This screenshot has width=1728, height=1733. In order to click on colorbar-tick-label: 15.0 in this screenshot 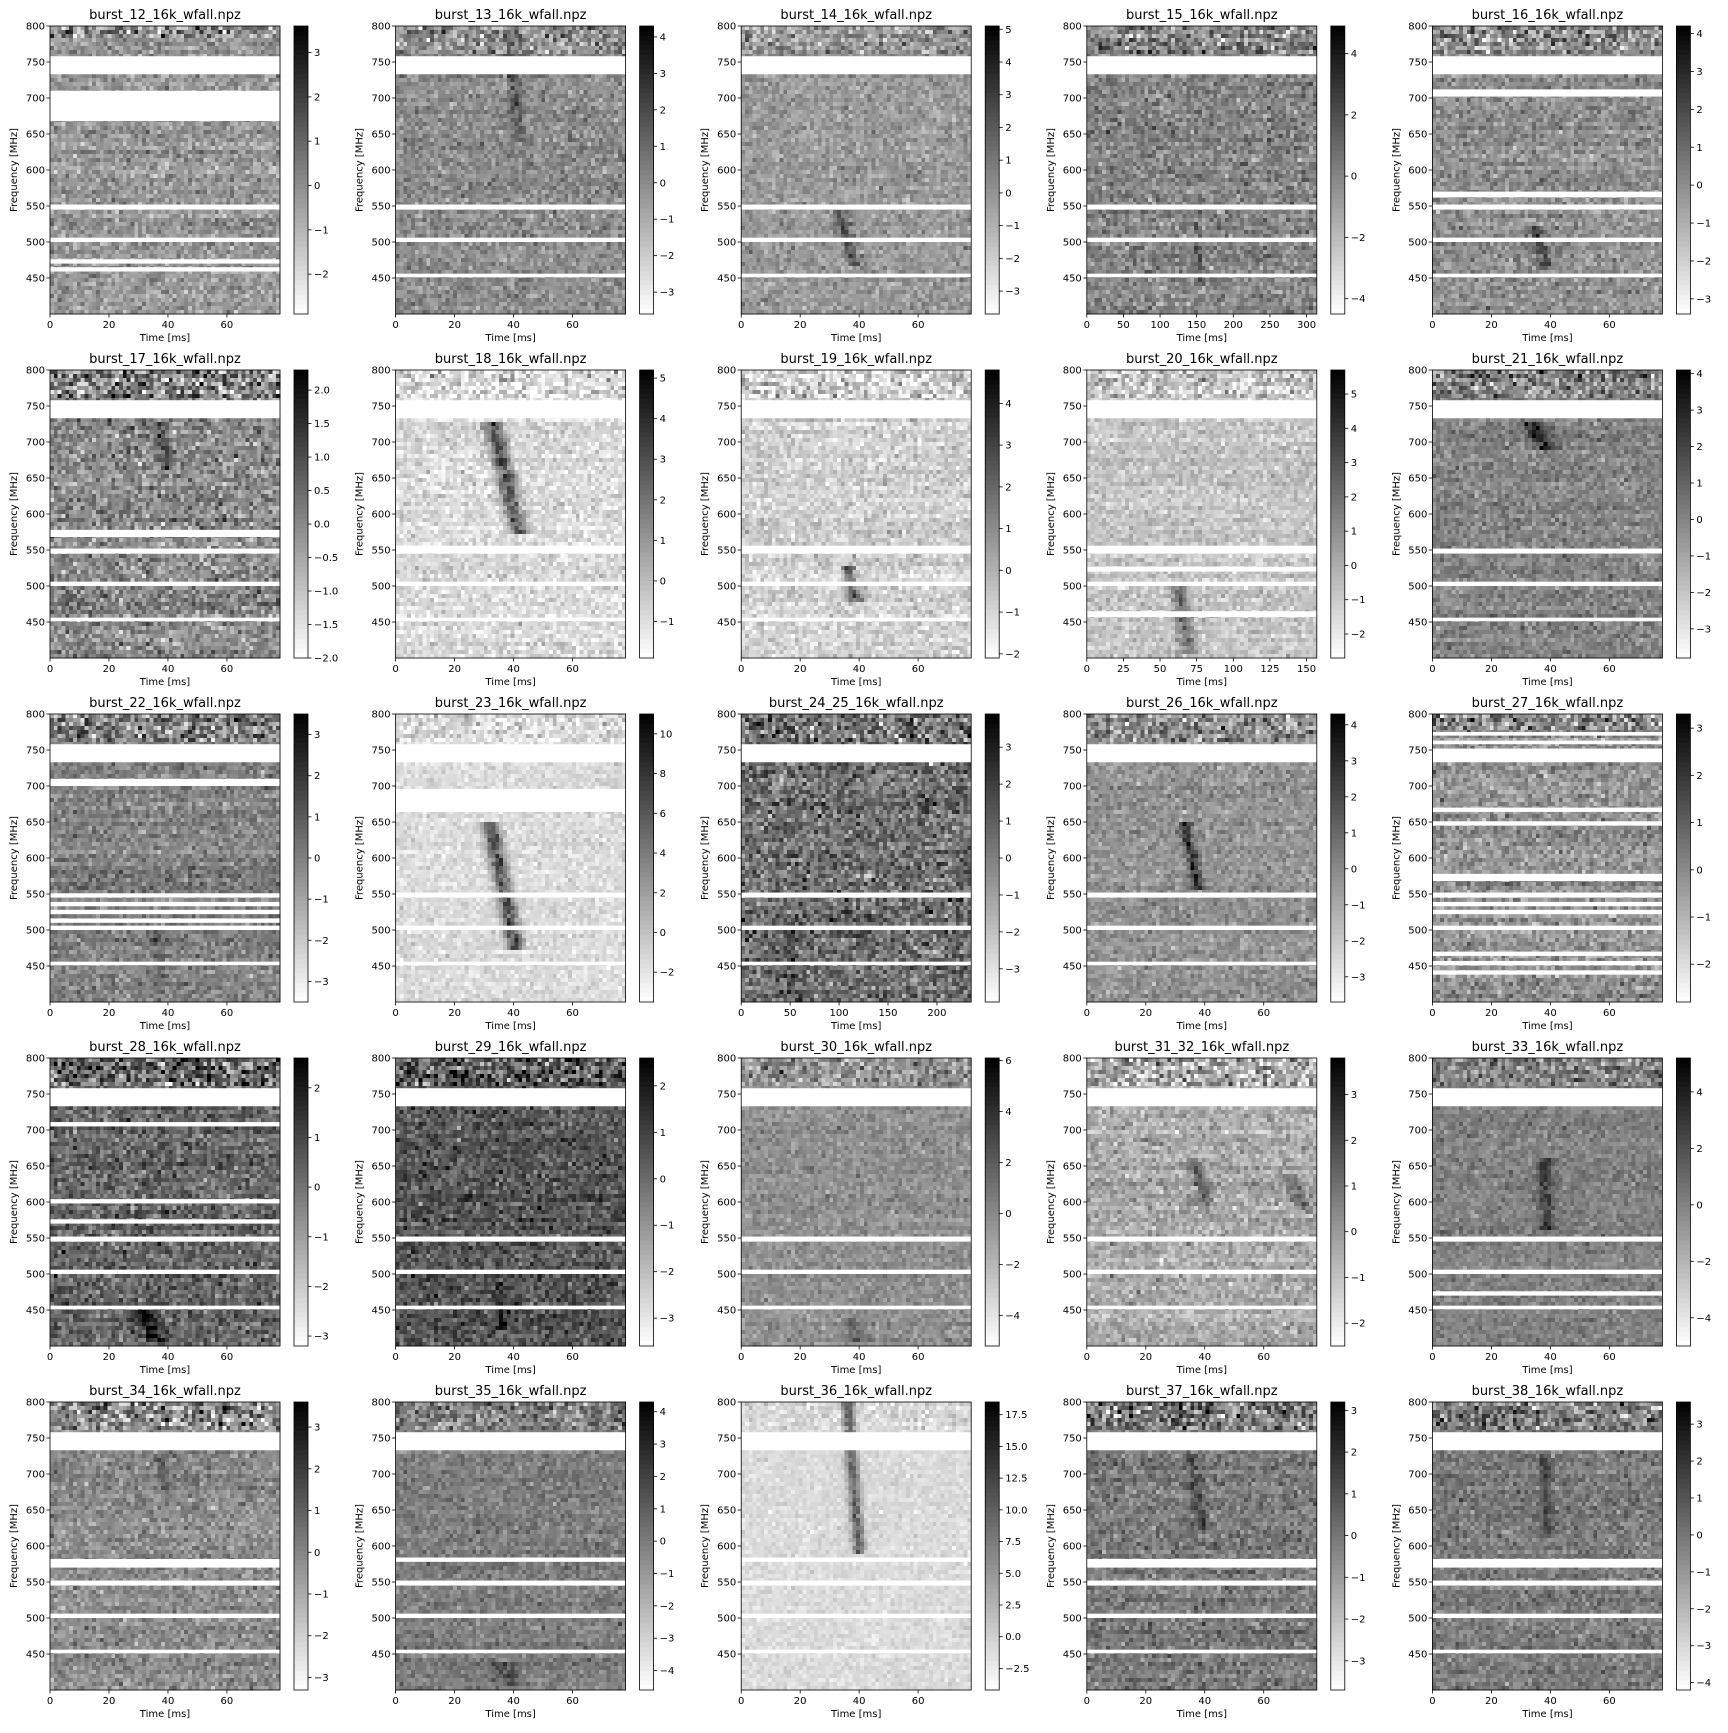, I will do `click(1016, 1447)`.